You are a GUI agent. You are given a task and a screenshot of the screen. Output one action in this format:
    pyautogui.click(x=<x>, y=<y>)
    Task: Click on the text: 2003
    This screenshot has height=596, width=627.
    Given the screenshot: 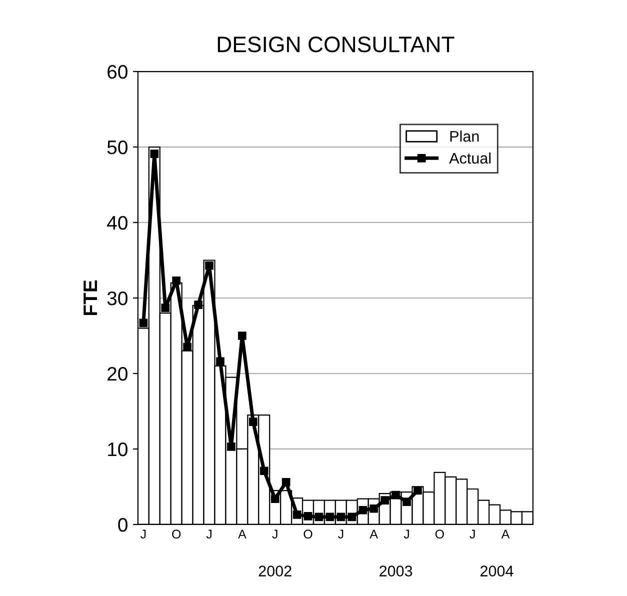 What is the action you would take?
    pyautogui.click(x=396, y=571)
    